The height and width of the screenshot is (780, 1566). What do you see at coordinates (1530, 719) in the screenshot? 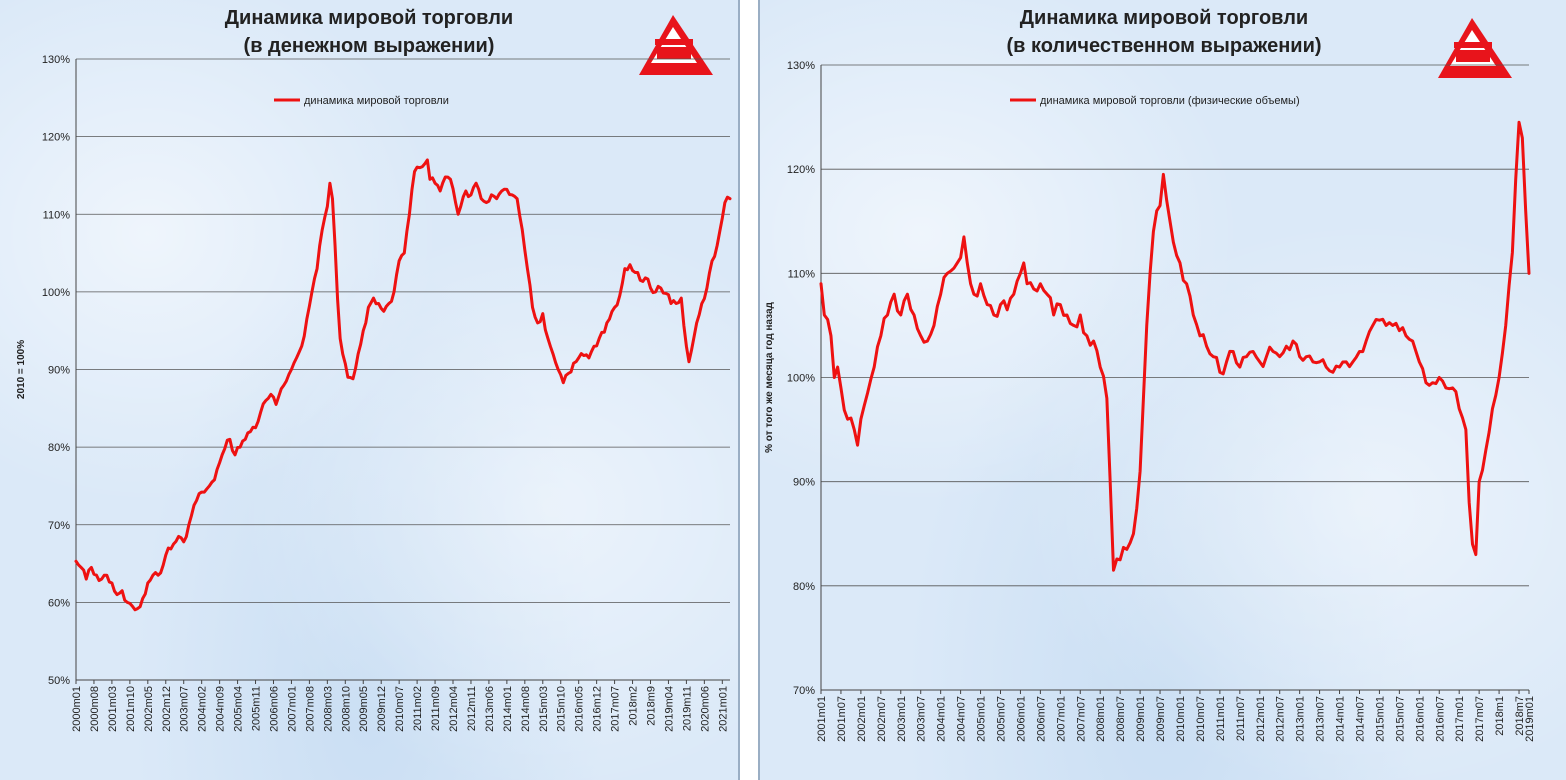
I see `x-tick-label: 2019m01` at bounding box center [1530, 719].